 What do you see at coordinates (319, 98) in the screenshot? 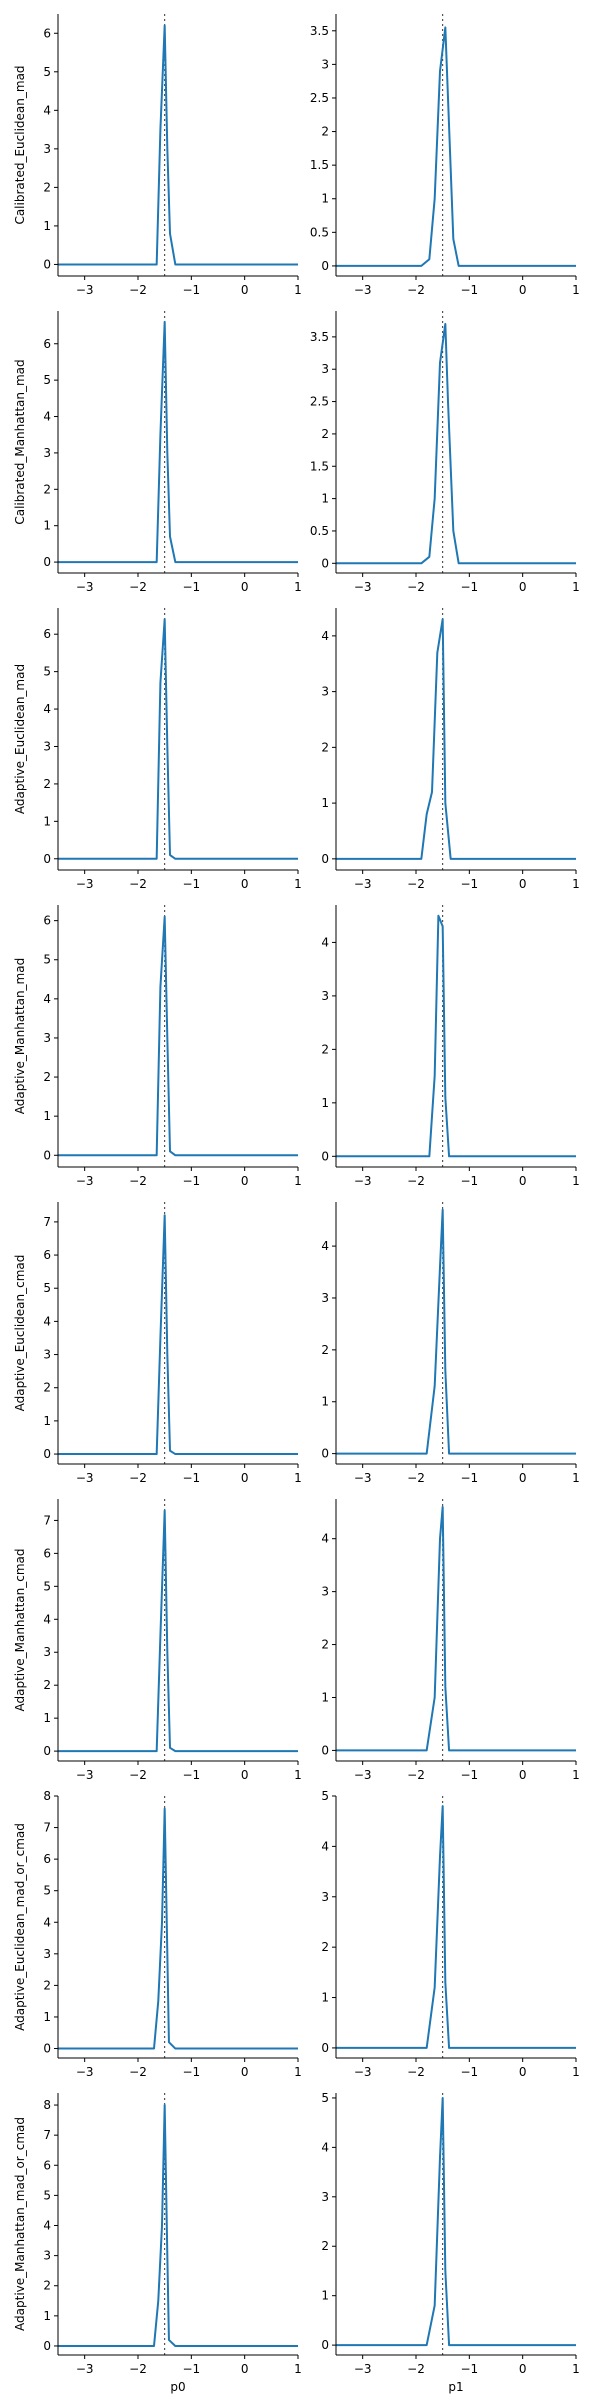
I see `y-tick-label: 2.5` at bounding box center [319, 98].